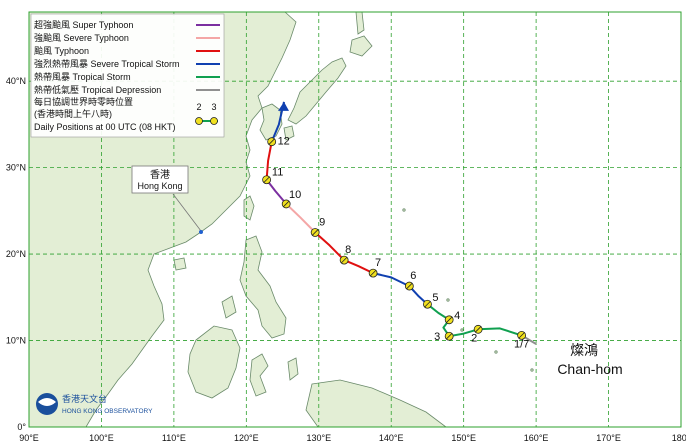  I want to click on longitude-tick-label: 180°, so click(679, 438).